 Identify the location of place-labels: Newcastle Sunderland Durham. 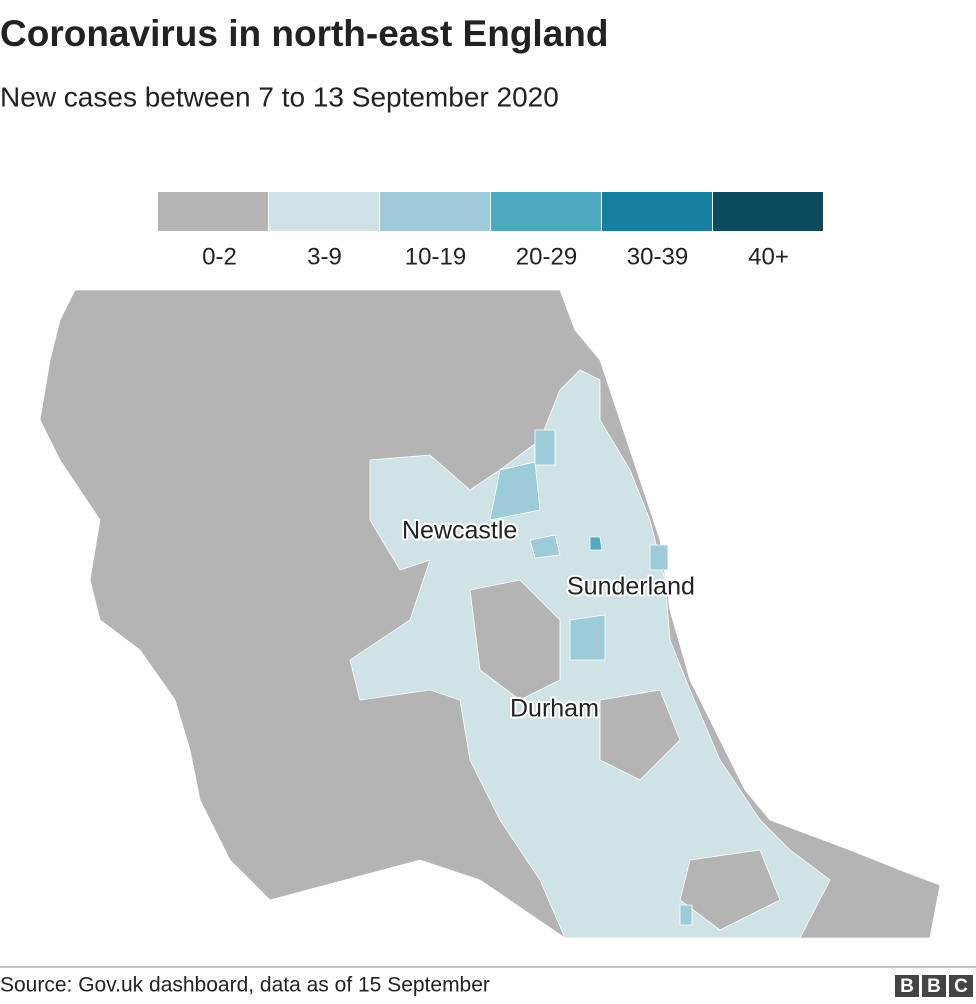
(548, 620).